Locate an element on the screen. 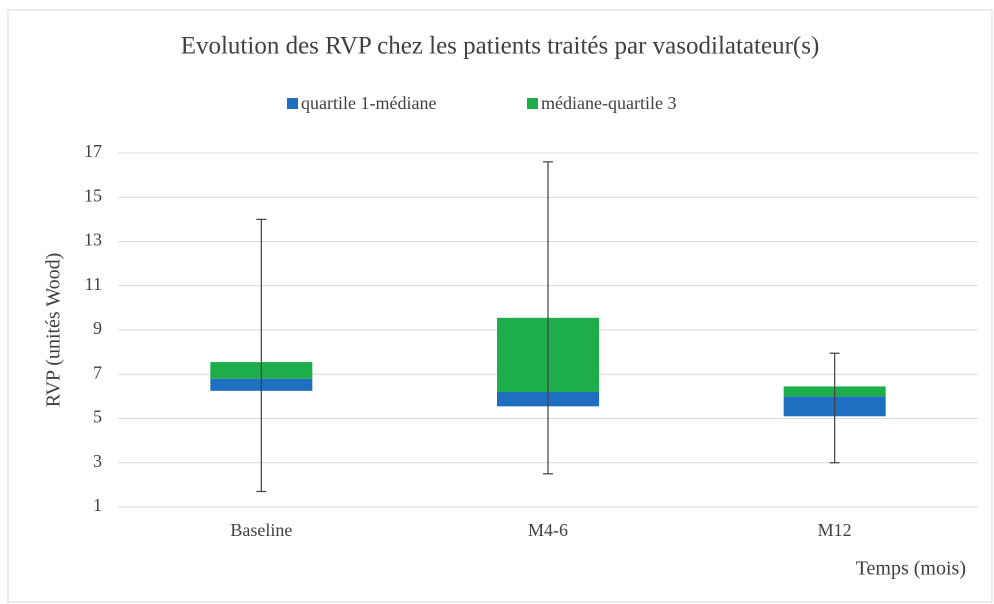 The width and height of the screenshot is (994, 604). x-tick-label: M12 is located at coordinates (835, 530).